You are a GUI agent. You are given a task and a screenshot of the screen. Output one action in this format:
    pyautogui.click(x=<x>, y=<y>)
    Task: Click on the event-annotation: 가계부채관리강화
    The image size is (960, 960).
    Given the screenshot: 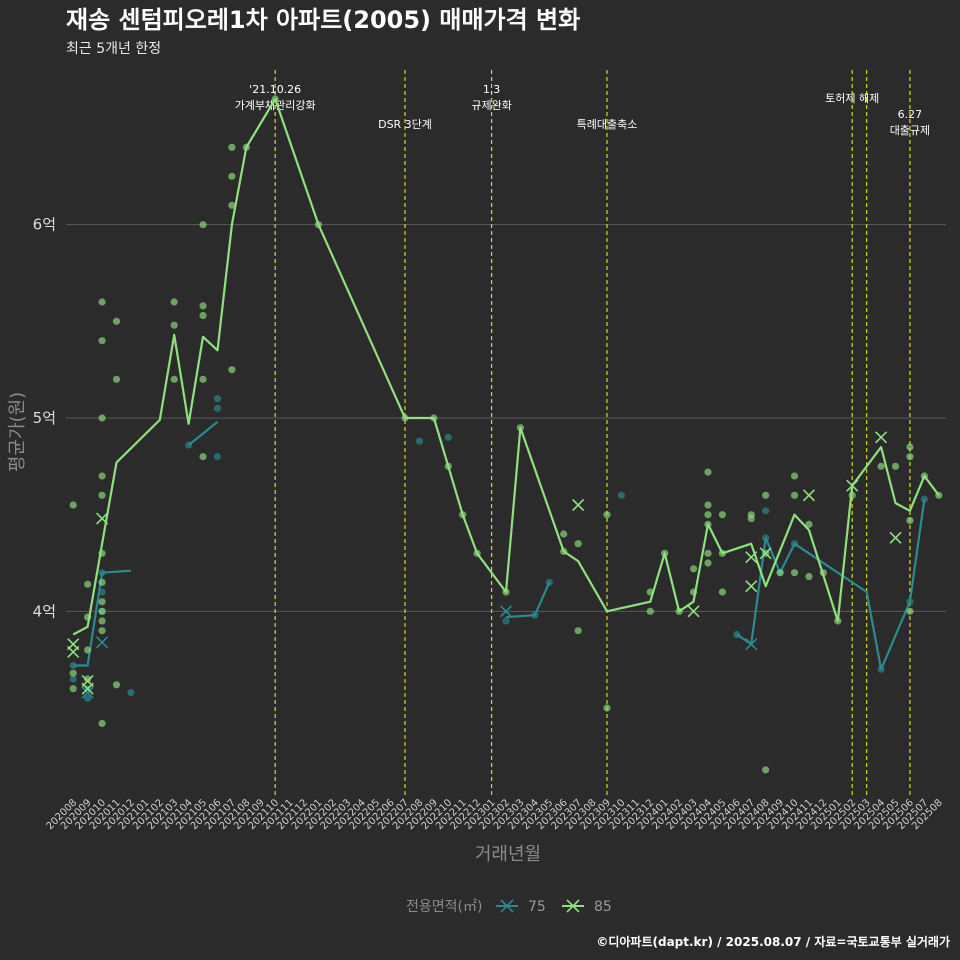 What is the action you would take?
    pyautogui.click(x=275, y=105)
    